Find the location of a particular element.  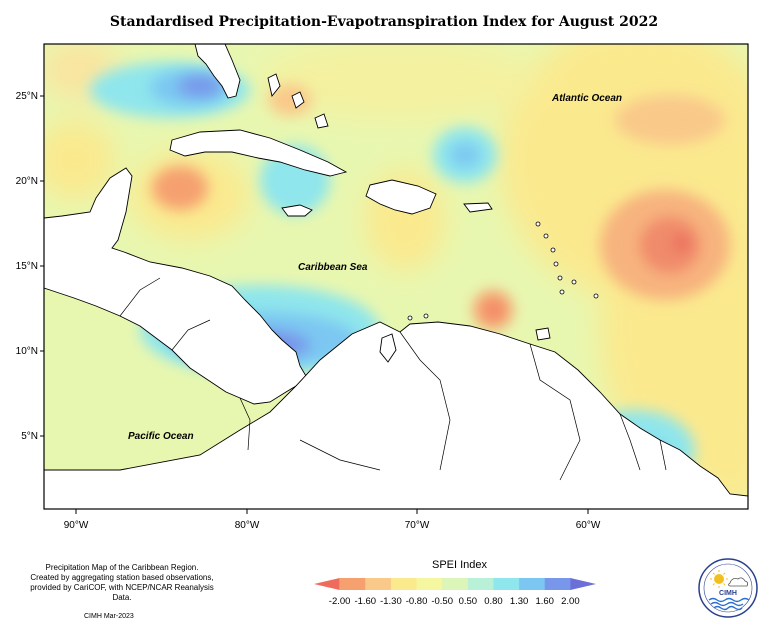

label-pacific-ocean: Pacific Ocean is located at coordinates (161, 436).